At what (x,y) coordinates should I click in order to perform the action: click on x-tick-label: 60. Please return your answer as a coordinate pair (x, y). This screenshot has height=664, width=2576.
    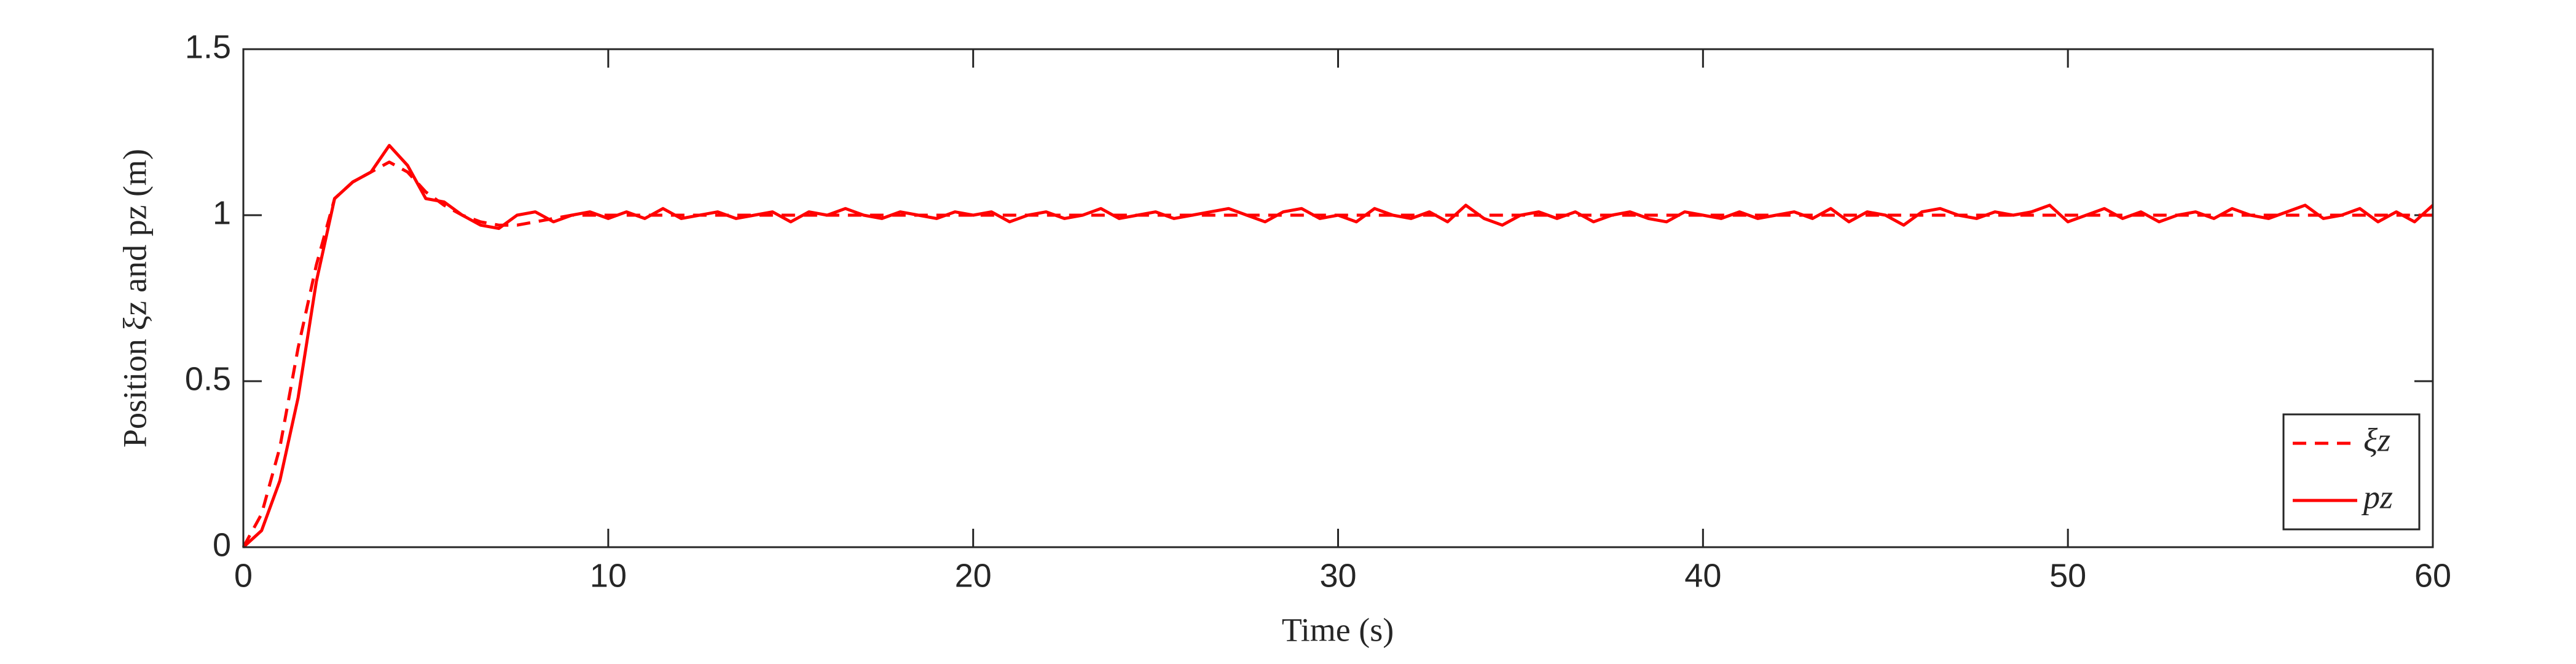
    Looking at the image, I should click on (2432, 575).